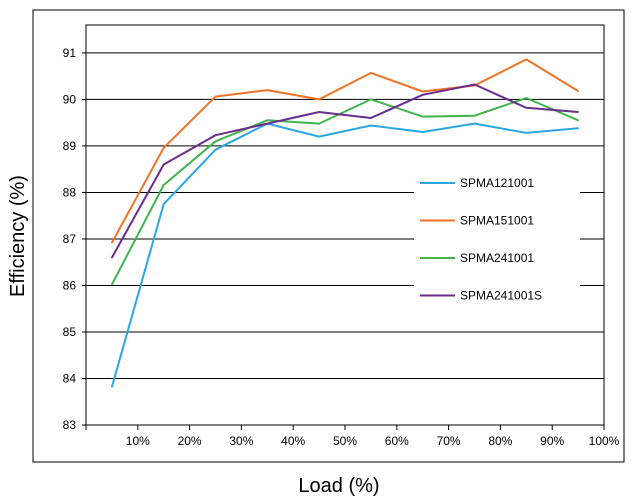 The width and height of the screenshot is (640, 500). What do you see at coordinates (449, 441) in the screenshot?
I see `x-tick-label: 70%` at bounding box center [449, 441].